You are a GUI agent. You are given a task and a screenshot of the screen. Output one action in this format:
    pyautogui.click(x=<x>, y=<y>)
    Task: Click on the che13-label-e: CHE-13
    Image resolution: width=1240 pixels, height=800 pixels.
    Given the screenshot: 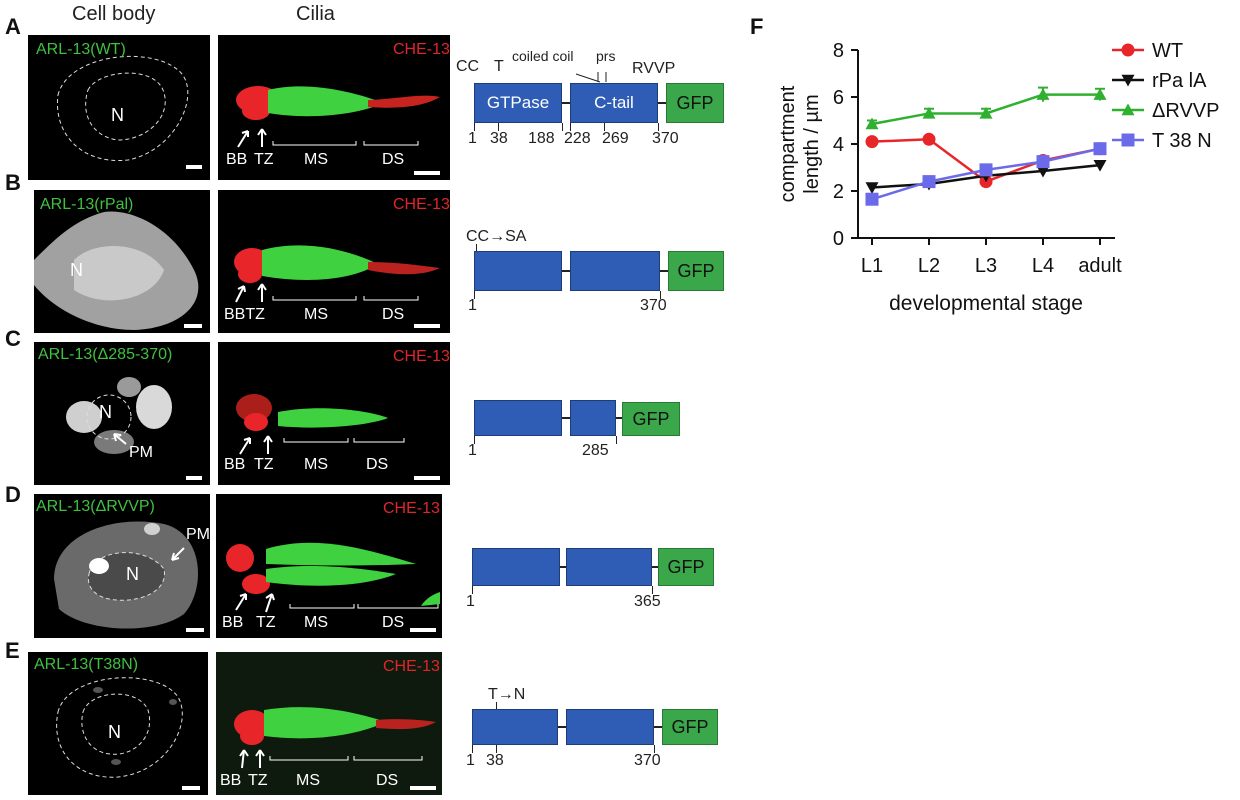 What is the action you would take?
    pyautogui.click(x=411, y=666)
    